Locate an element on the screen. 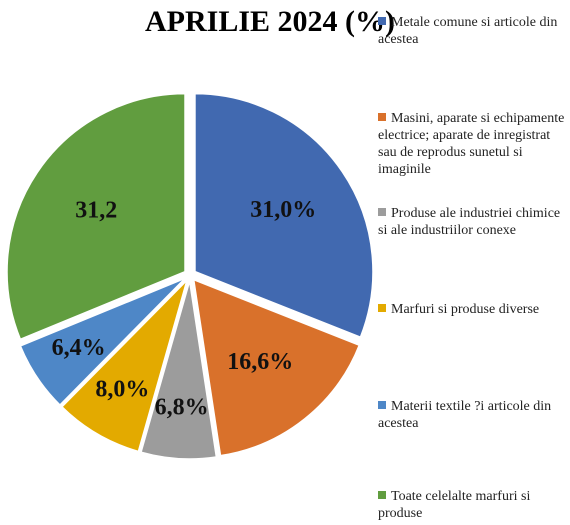  data-label: 16,6% is located at coordinates (260, 362).